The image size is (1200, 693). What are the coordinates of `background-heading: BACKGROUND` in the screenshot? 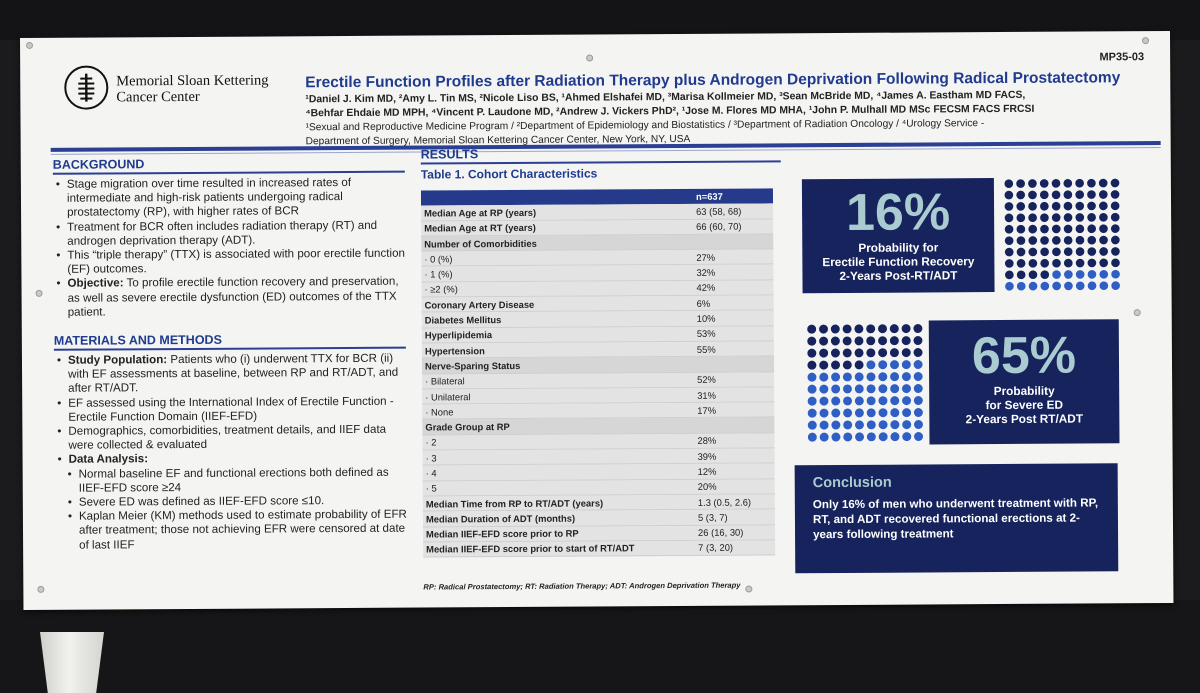 It's located at (228, 165).